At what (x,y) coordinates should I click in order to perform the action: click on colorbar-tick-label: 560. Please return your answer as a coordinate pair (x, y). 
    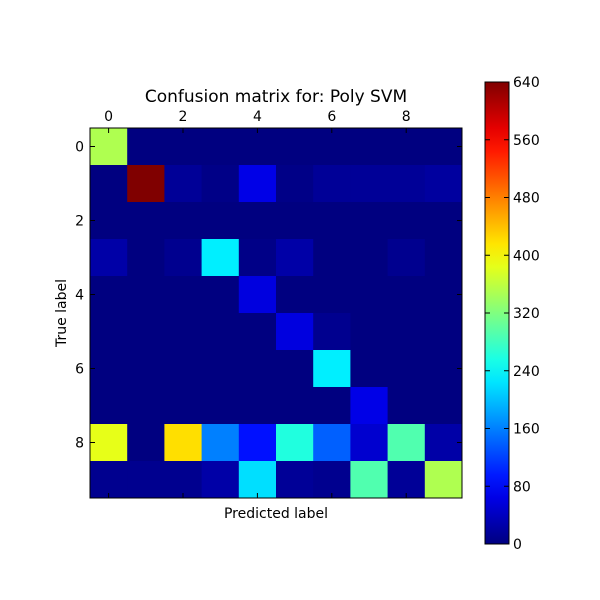
    Looking at the image, I should click on (526, 141).